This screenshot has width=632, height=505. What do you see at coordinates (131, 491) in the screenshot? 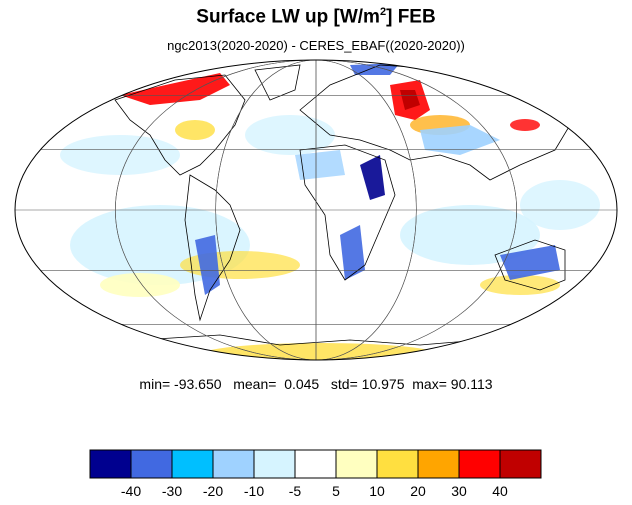
I see `colorbar-tick-label: -40` at bounding box center [131, 491].